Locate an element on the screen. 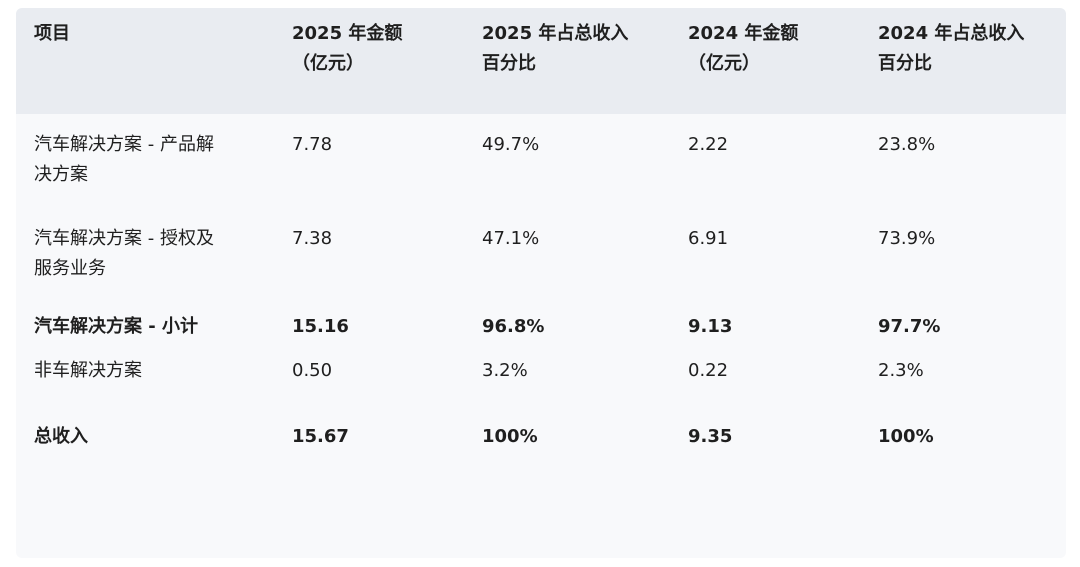 Image resolution: width=1080 pixels, height=567 pixels. header-line: 2024 年占总收入 is located at coordinates (951, 33).